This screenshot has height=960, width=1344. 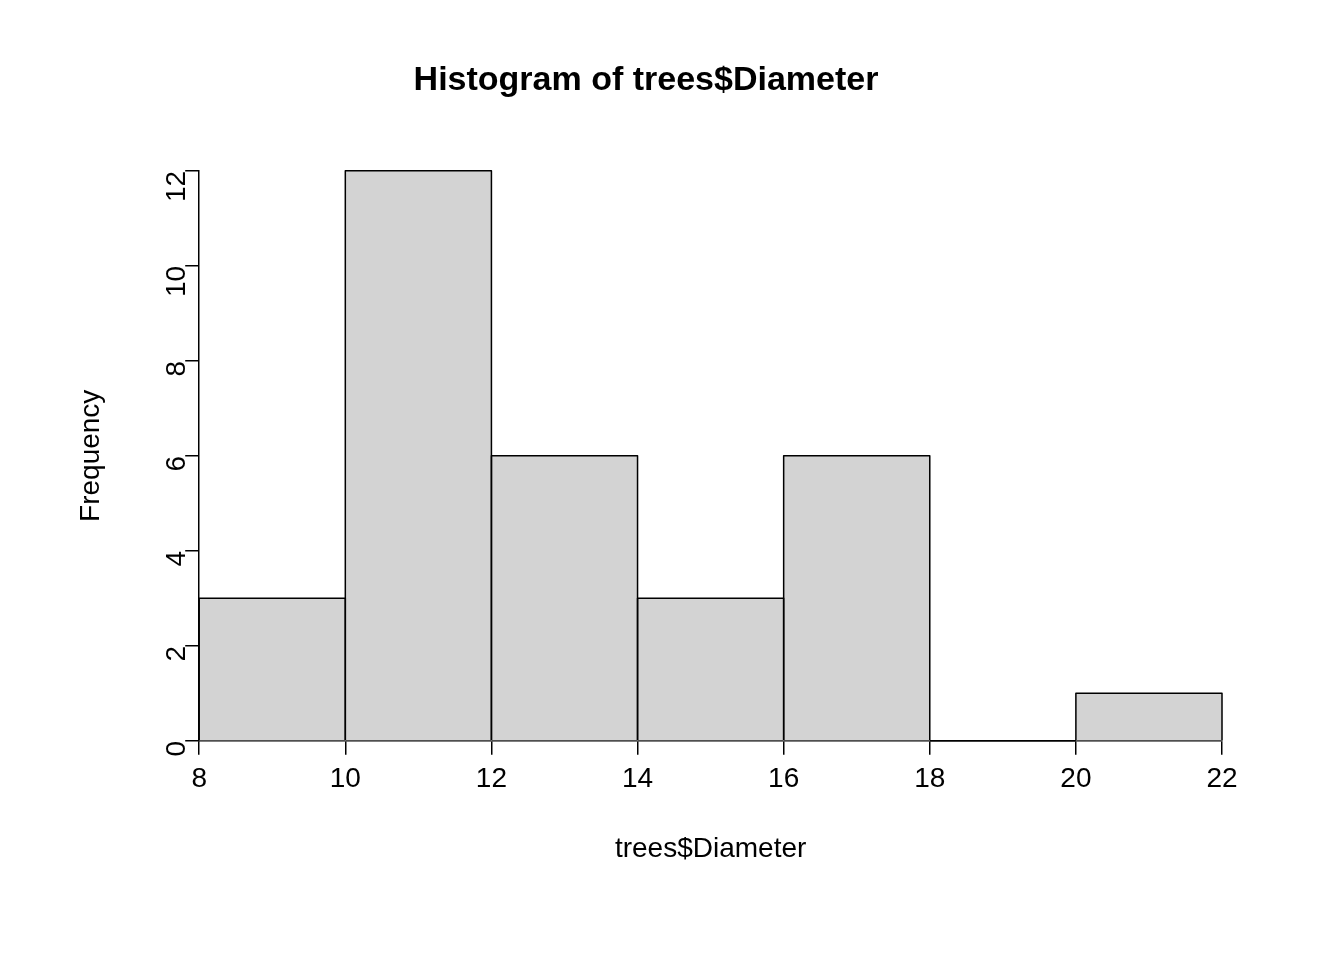 I want to click on chart-title: Histogram of trees$Diameter, so click(x=646, y=77).